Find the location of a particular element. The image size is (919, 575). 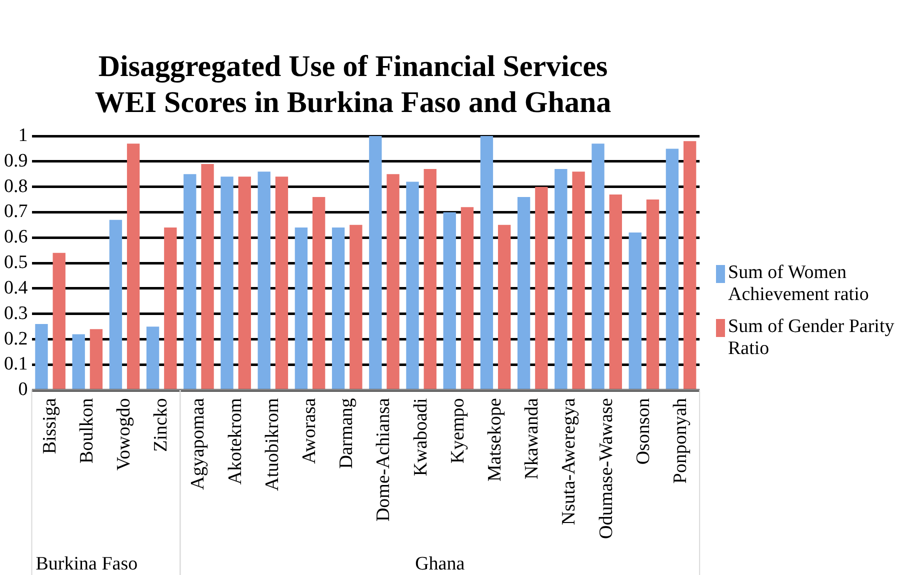

y-tick-label: 0.5 is located at coordinates (16, 263).